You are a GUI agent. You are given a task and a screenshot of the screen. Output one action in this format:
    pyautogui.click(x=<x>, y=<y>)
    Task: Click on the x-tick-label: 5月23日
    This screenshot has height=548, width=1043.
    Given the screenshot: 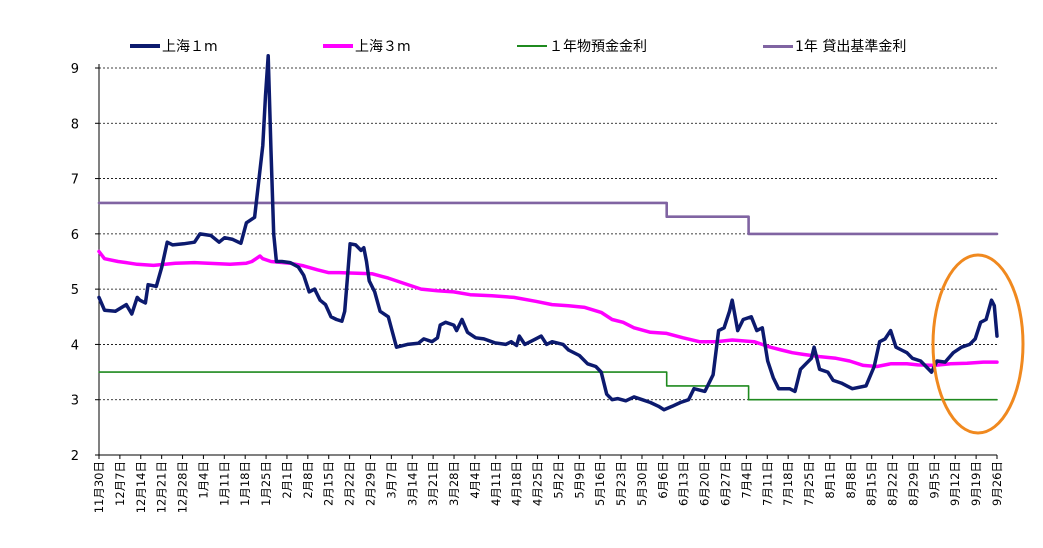 What is the action you would take?
    pyautogui.click(x=621, y=483)
    